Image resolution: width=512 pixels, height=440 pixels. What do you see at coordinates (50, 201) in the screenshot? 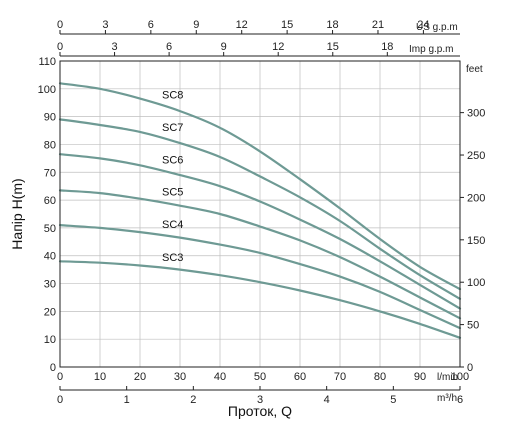
I see `y-tick-label-60: 60` at bounding box center [50, 201].